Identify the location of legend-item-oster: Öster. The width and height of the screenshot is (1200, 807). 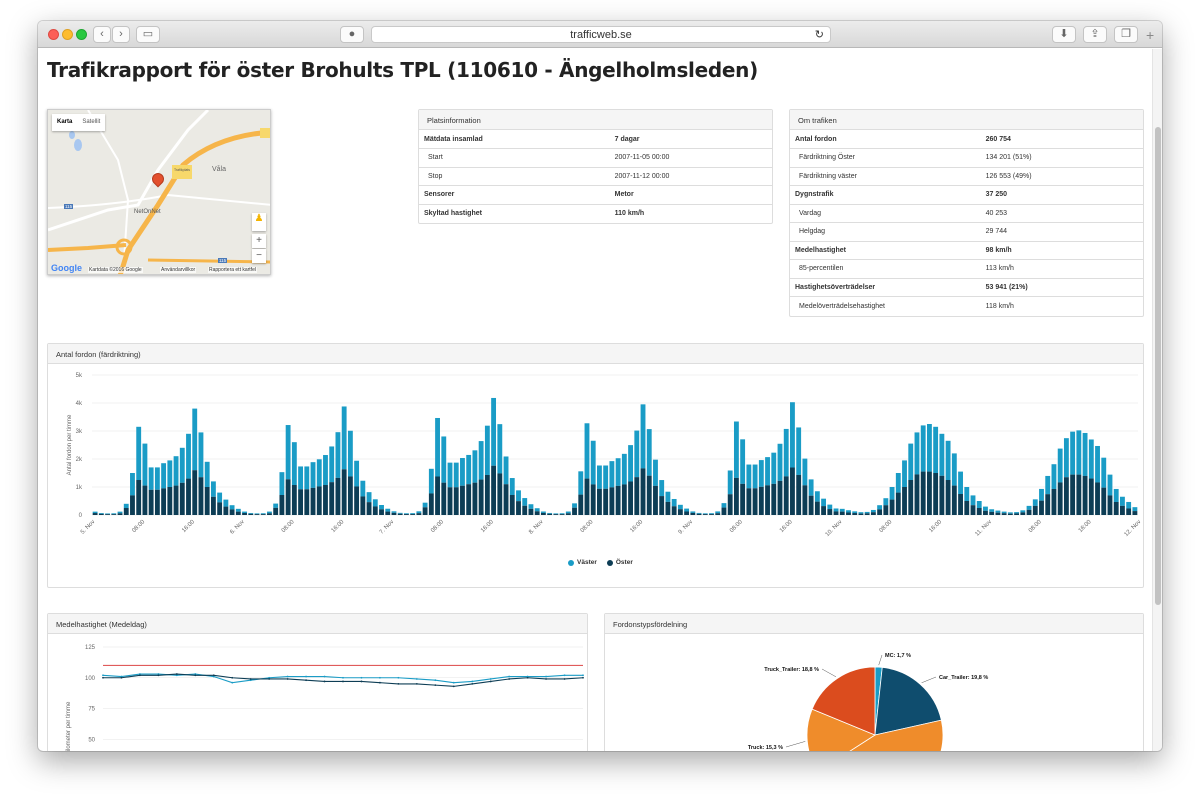
(619, 562).